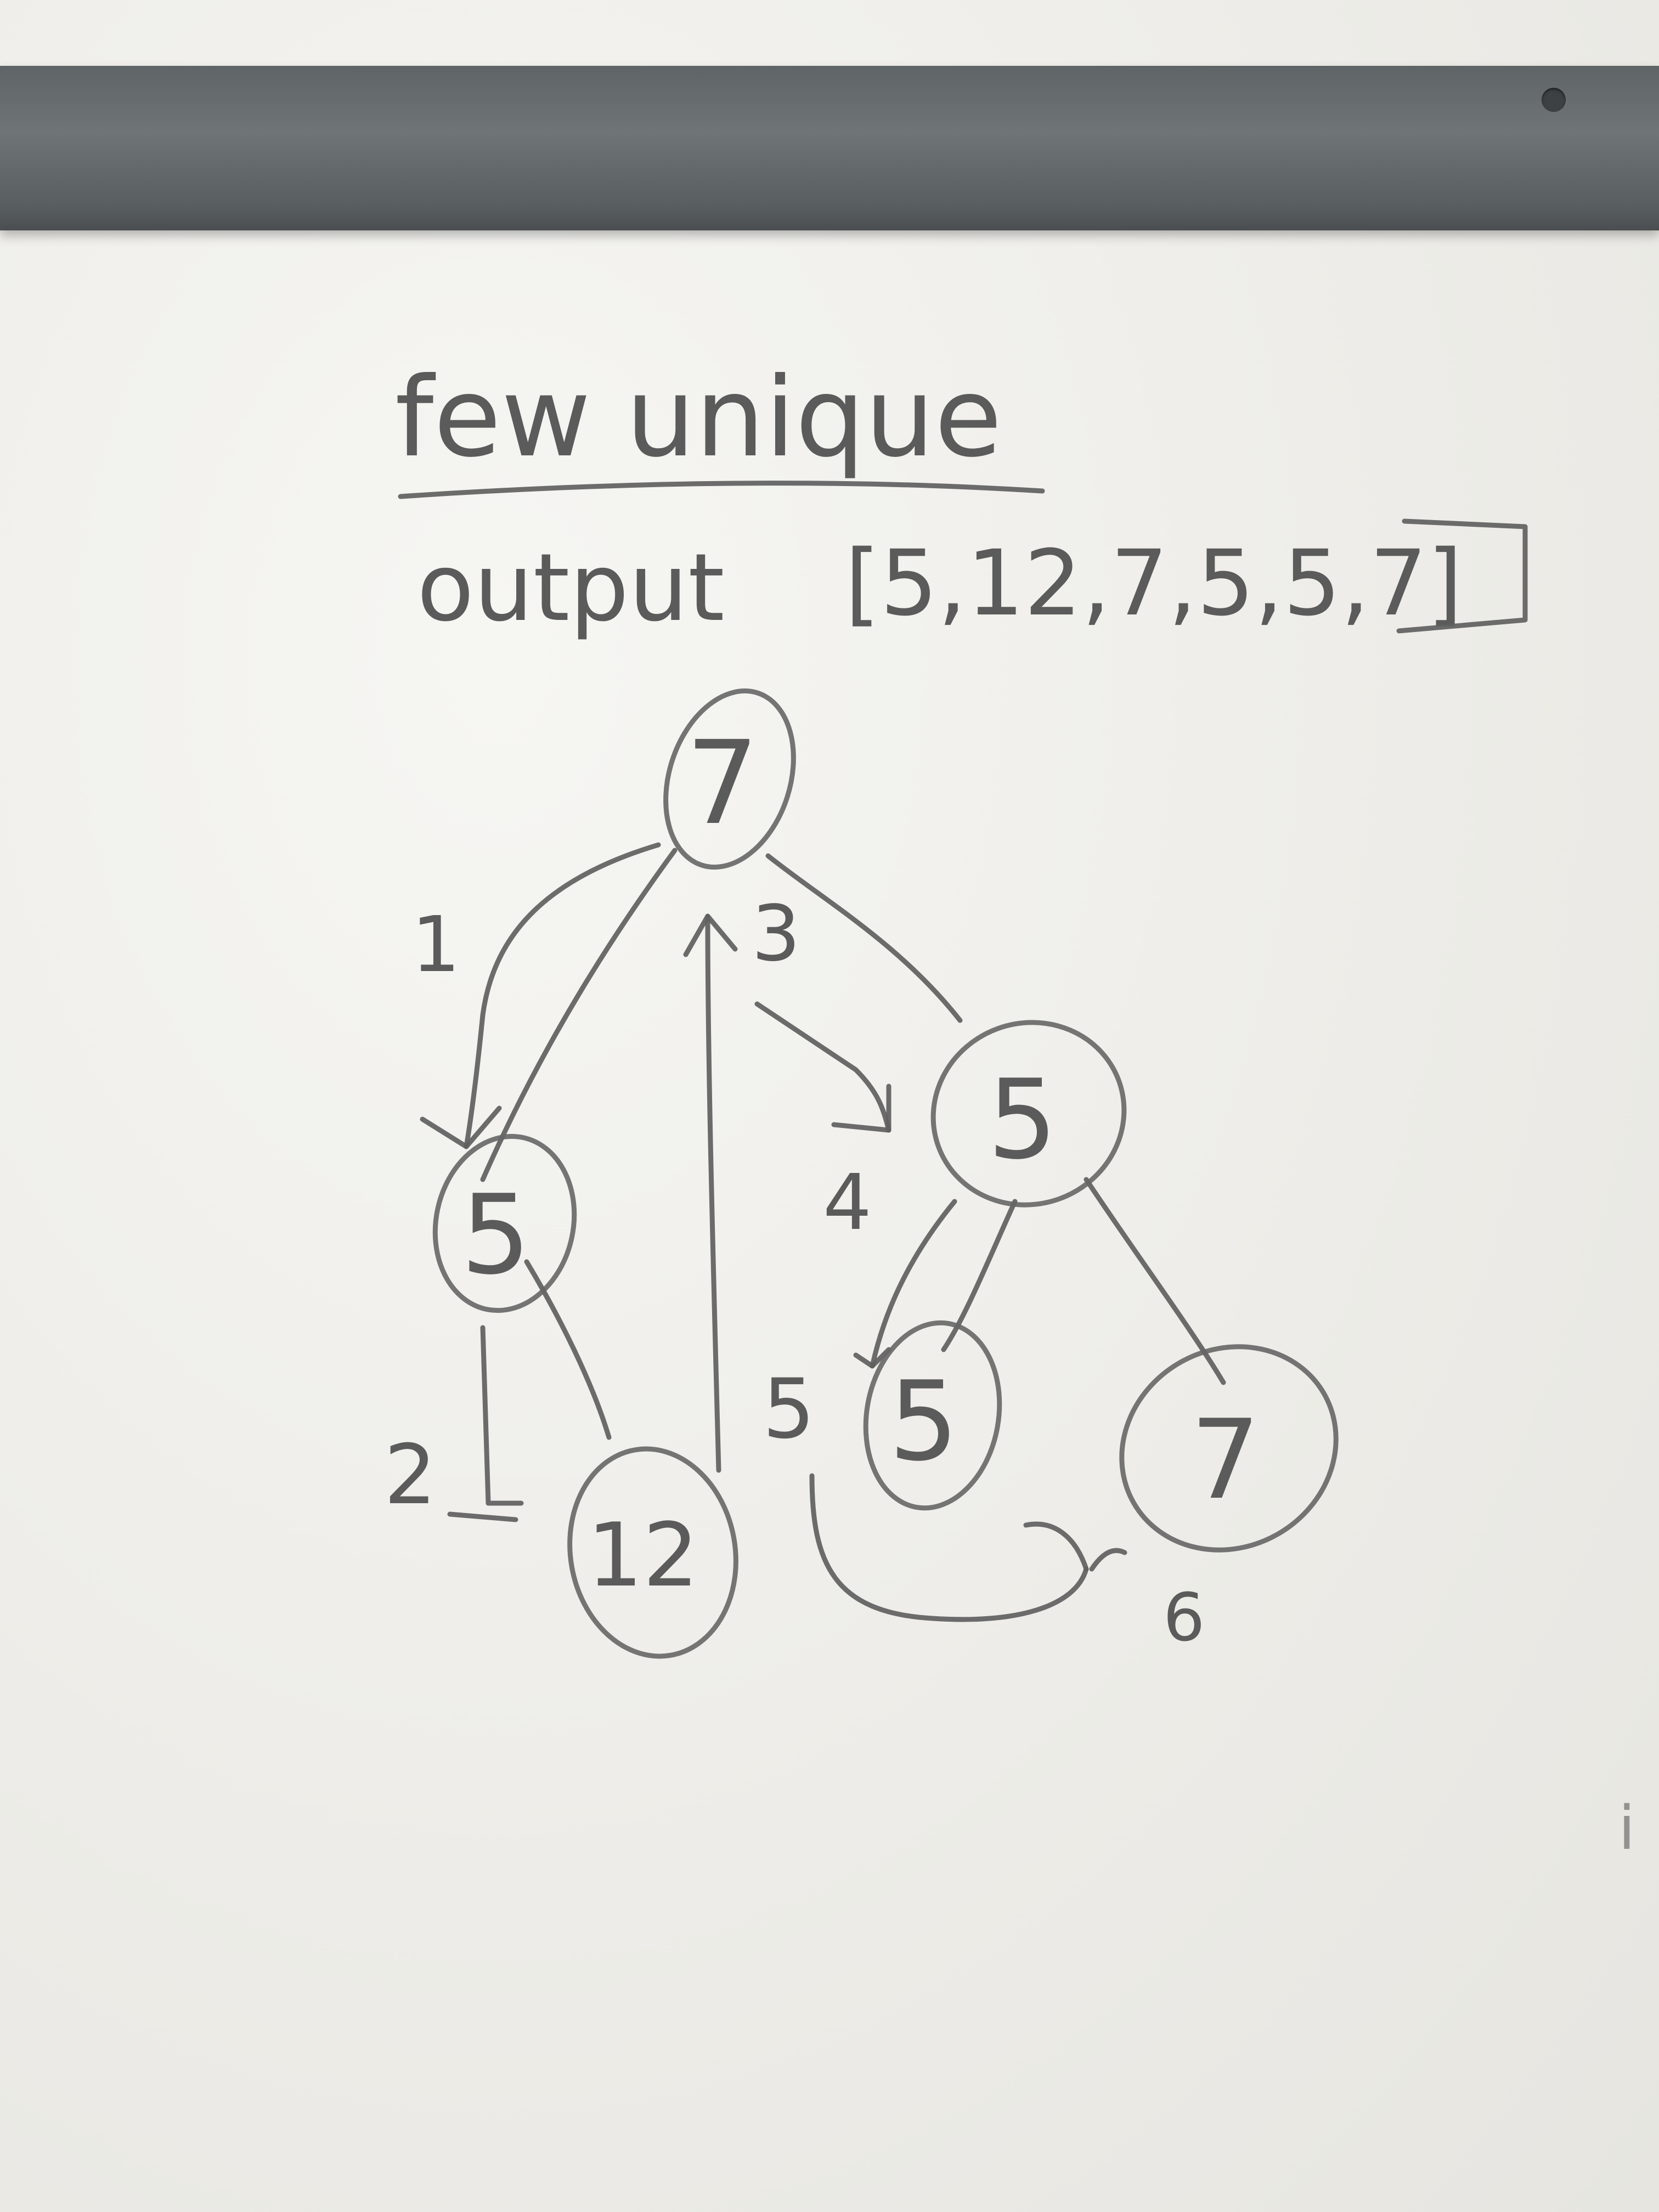 The width and height of the screenshot is (1659, 2212). I want to click on tree-node-left: 5, so click(504, 1223).